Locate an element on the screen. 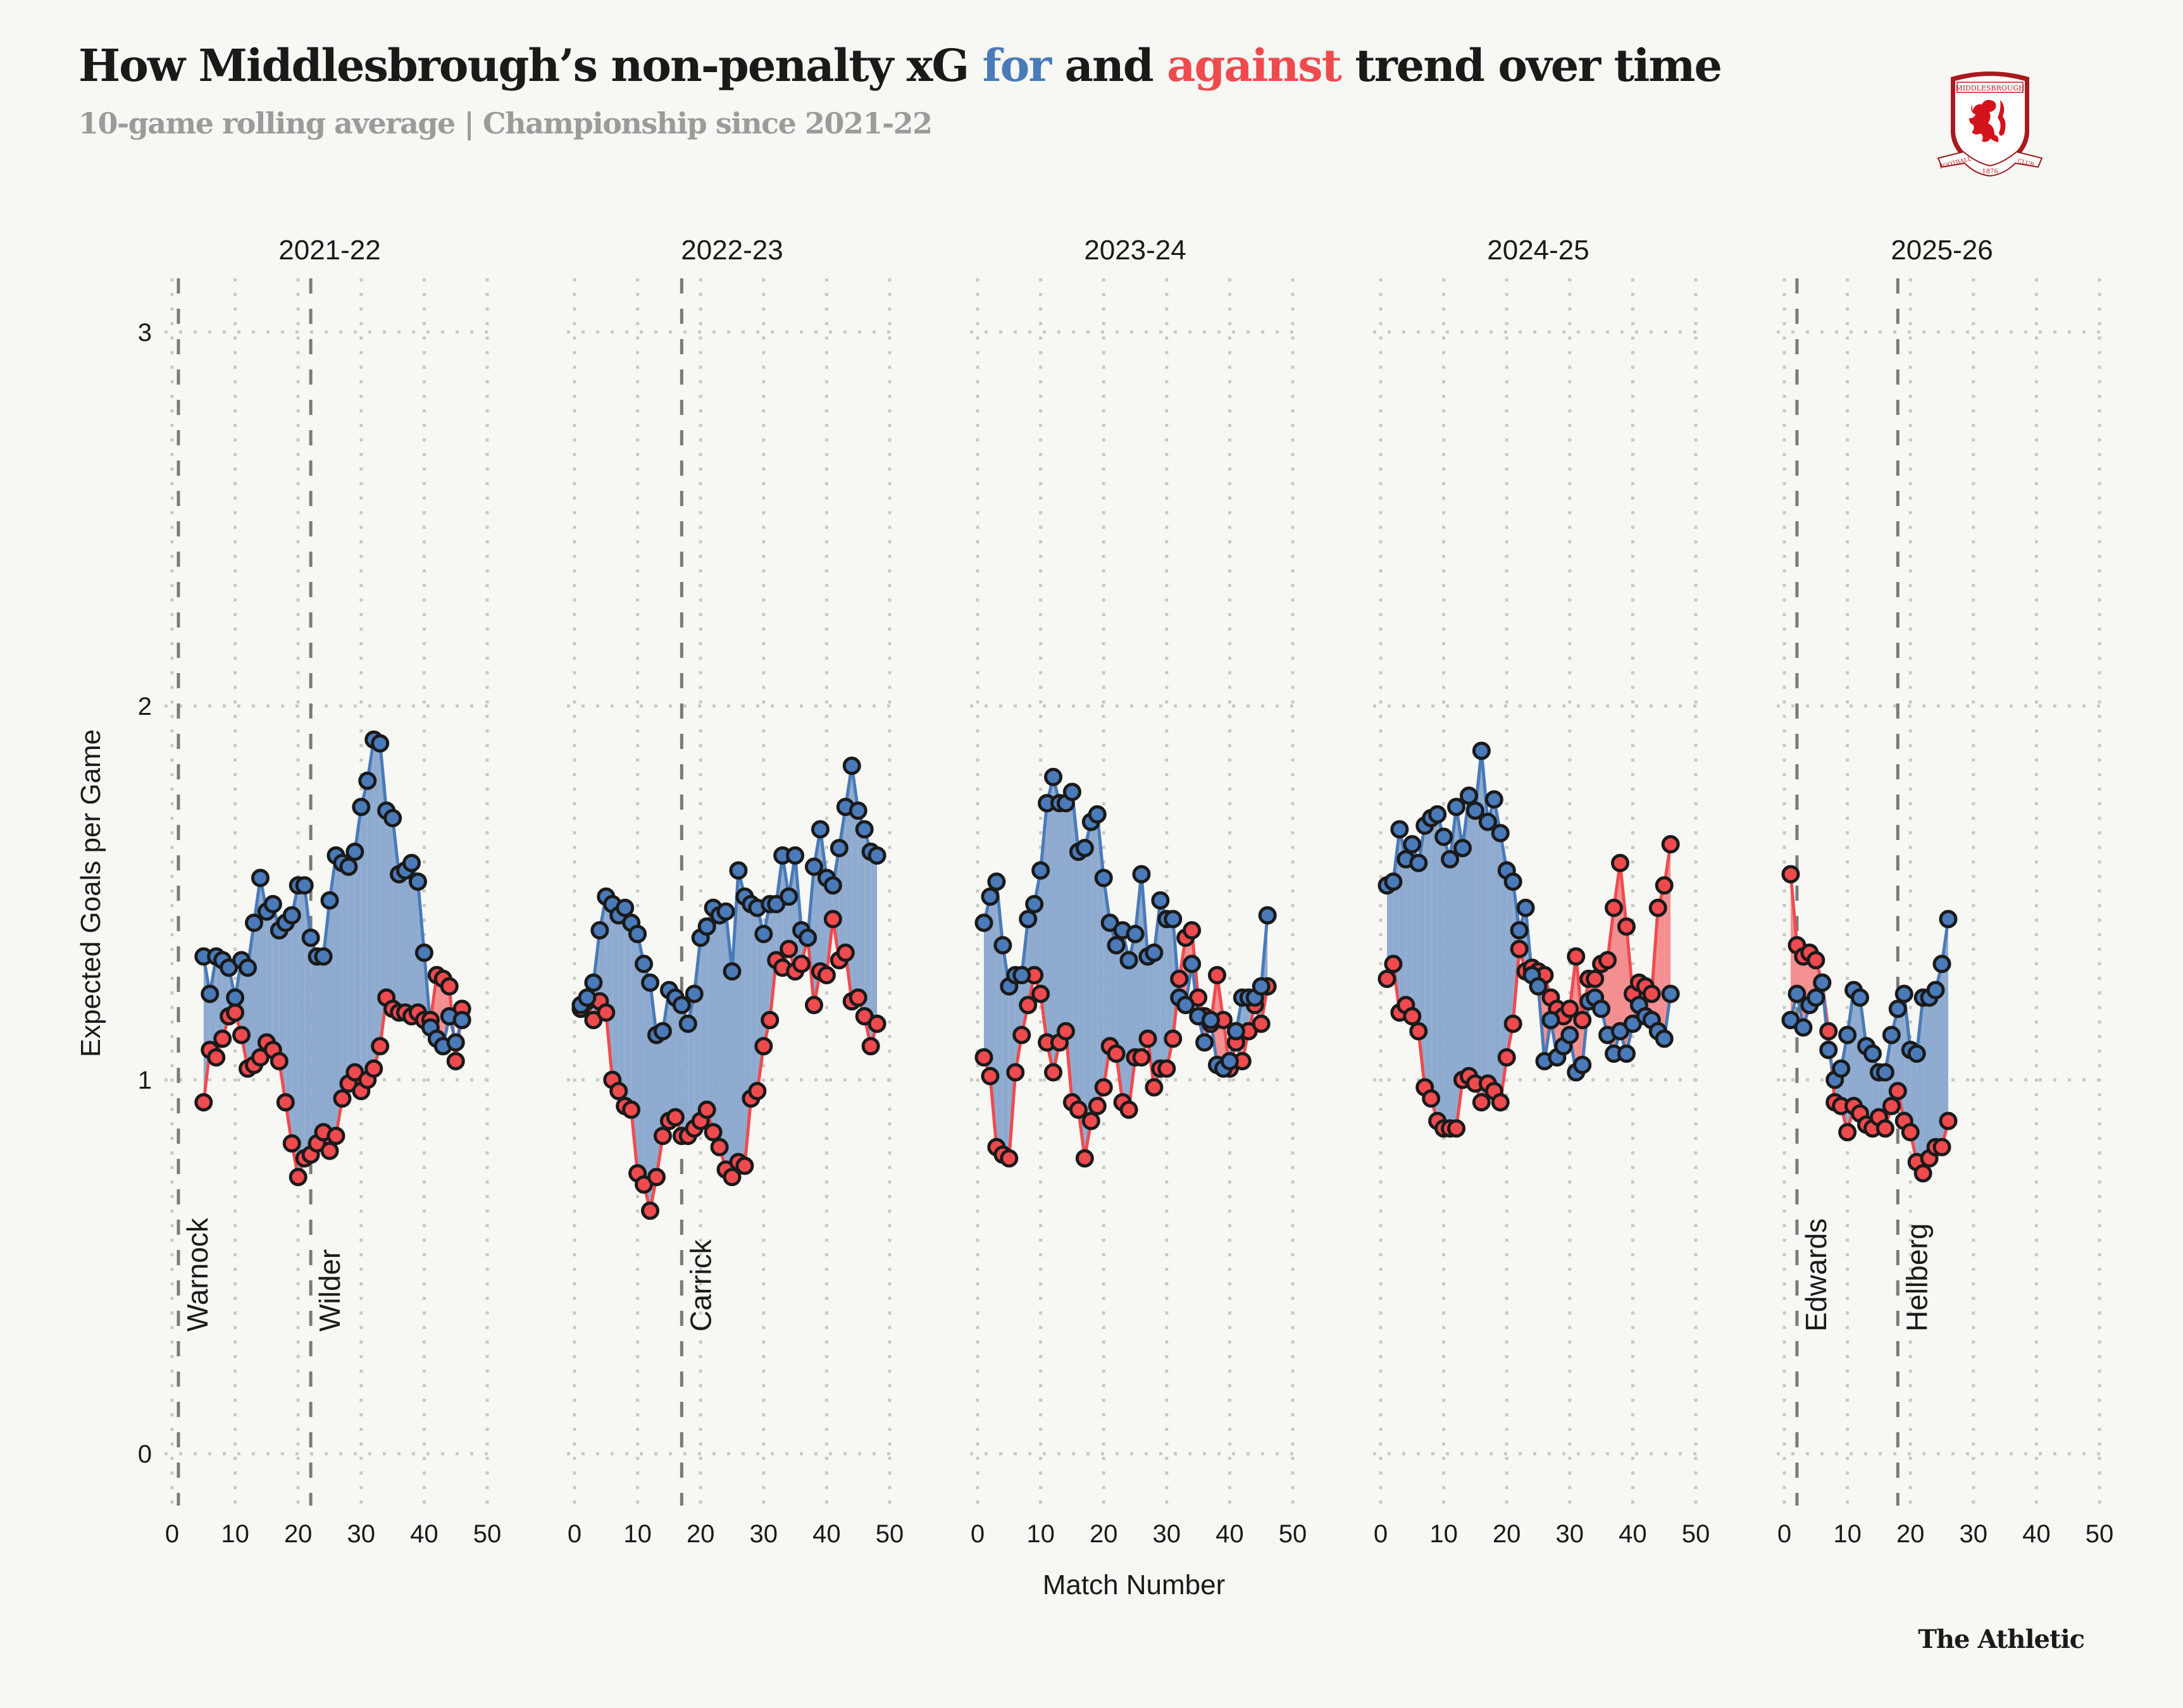 Image resolution: width=2183 pixels, height=1708 pixels. y-tick-label: 0 is located at coordinates (145, 1454).